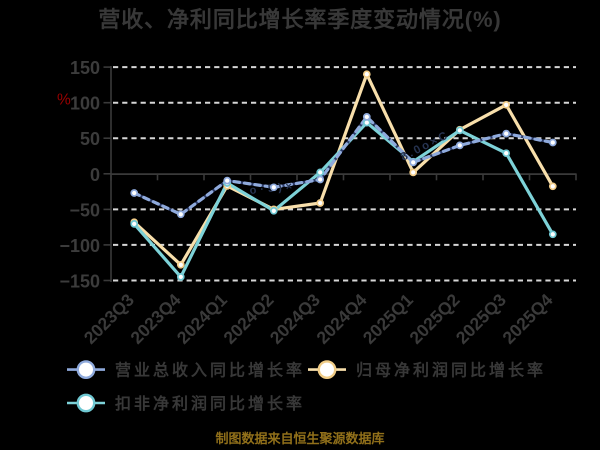  I want to click on svg-text: 营收、净利同比增长率季度变动情况(%), so click(299, 19).